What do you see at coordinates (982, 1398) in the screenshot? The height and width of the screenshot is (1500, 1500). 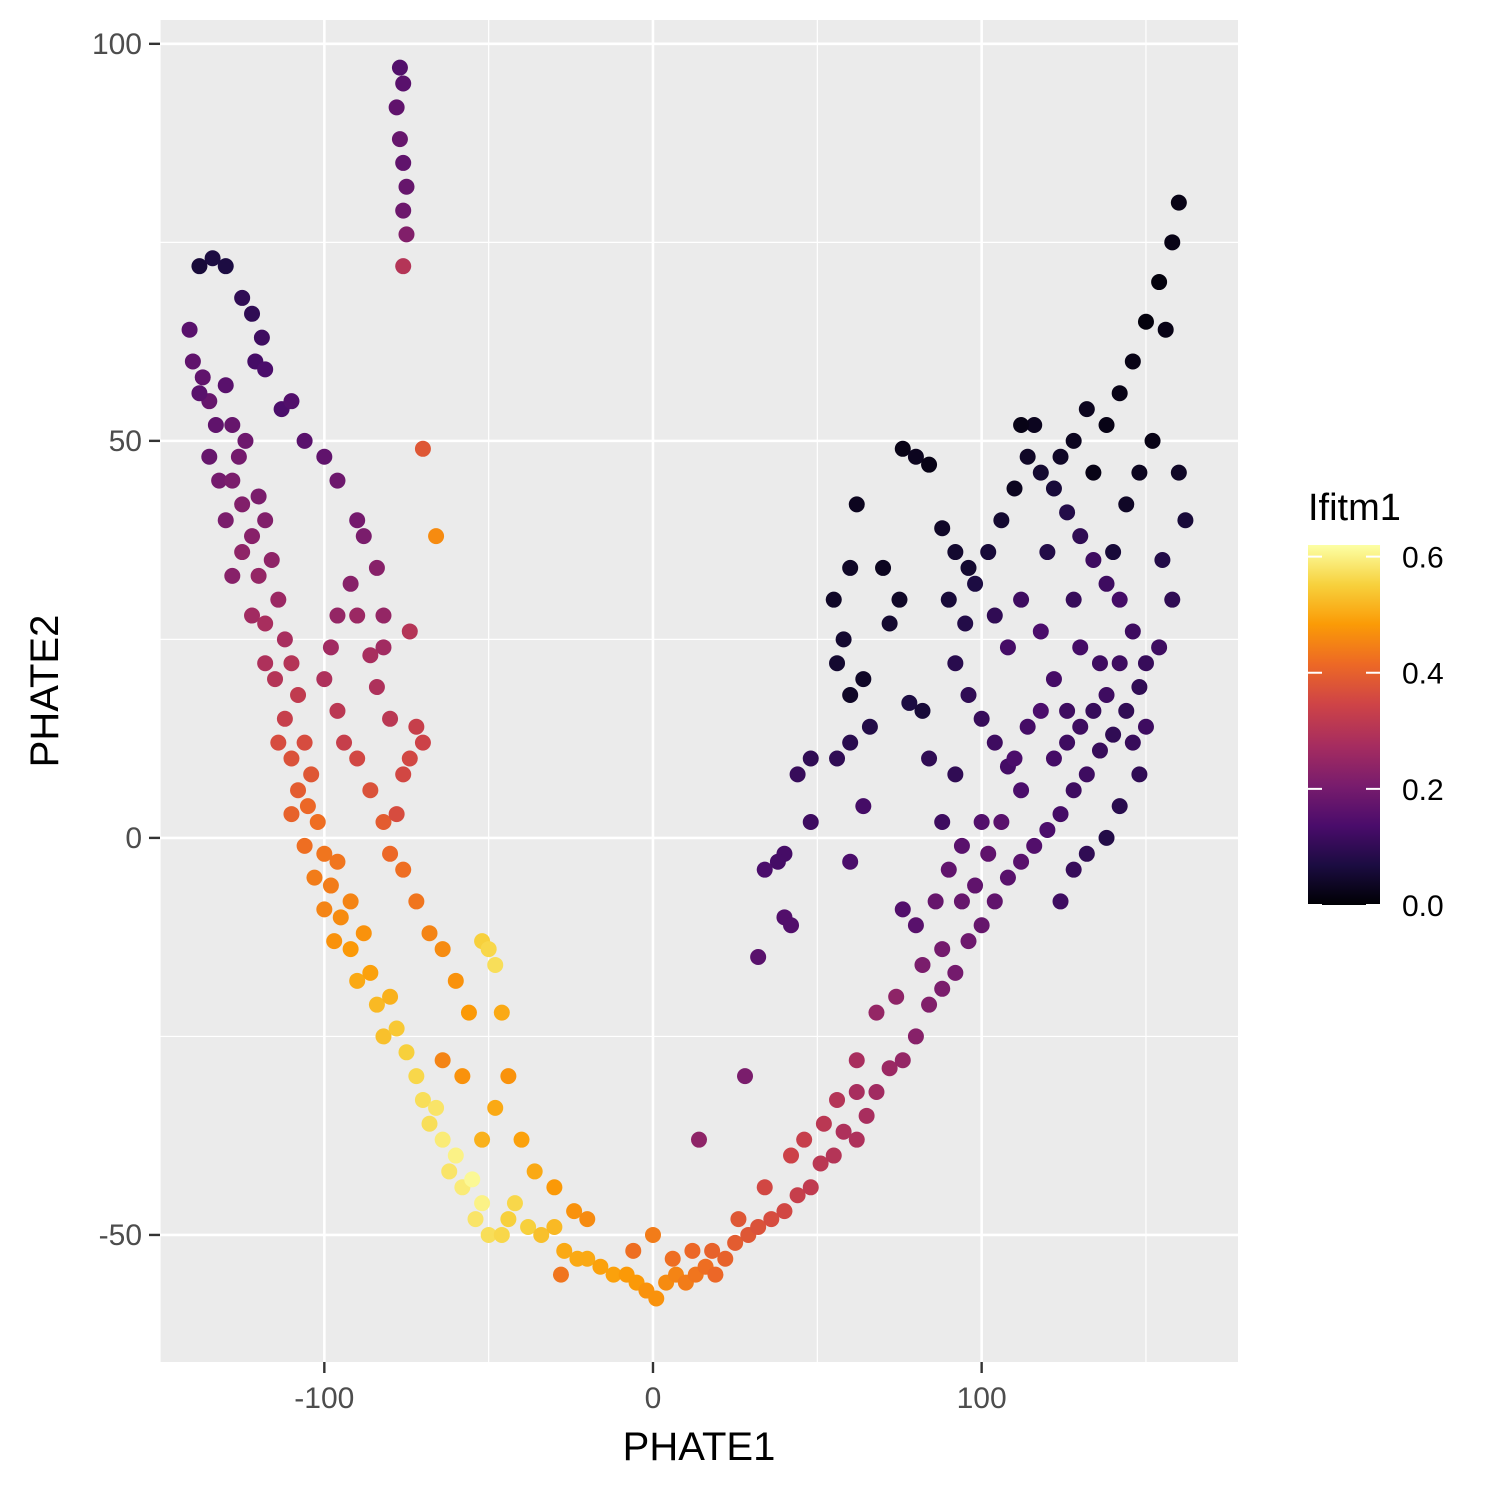 I see `x-tick-label: 100` at bounding box center [982, 1398].